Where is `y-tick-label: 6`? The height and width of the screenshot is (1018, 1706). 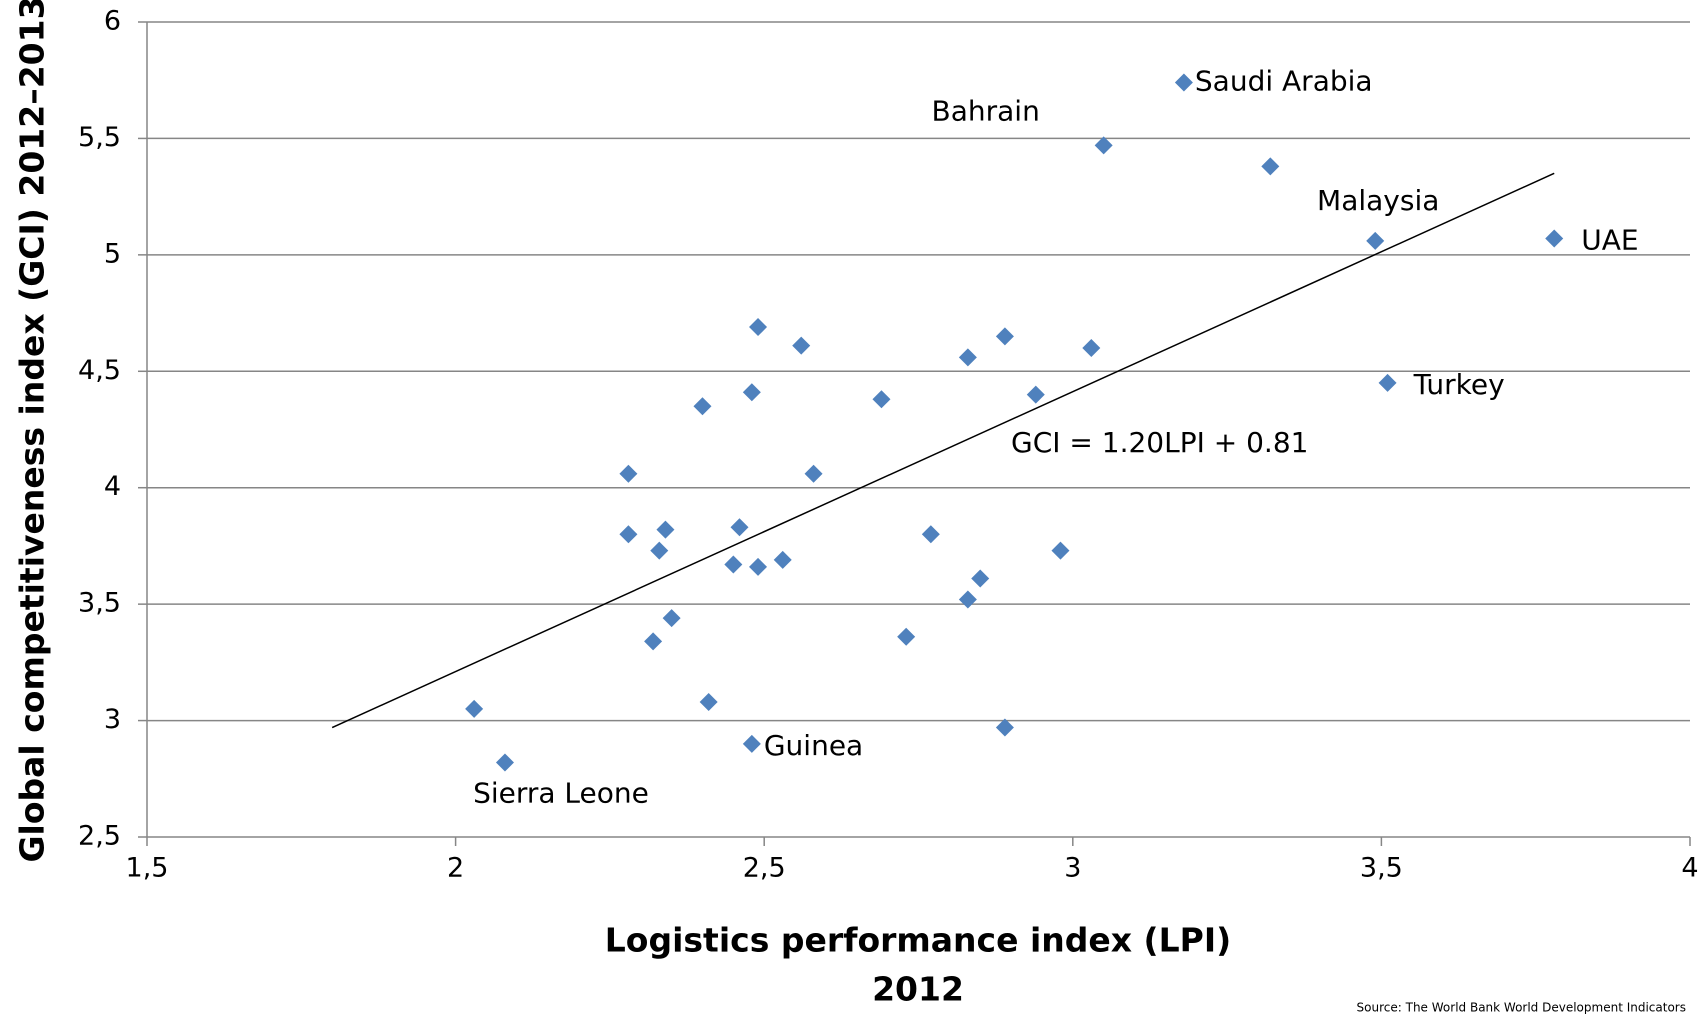 y-tick-label: 6 is located at coordinates (112, 21).